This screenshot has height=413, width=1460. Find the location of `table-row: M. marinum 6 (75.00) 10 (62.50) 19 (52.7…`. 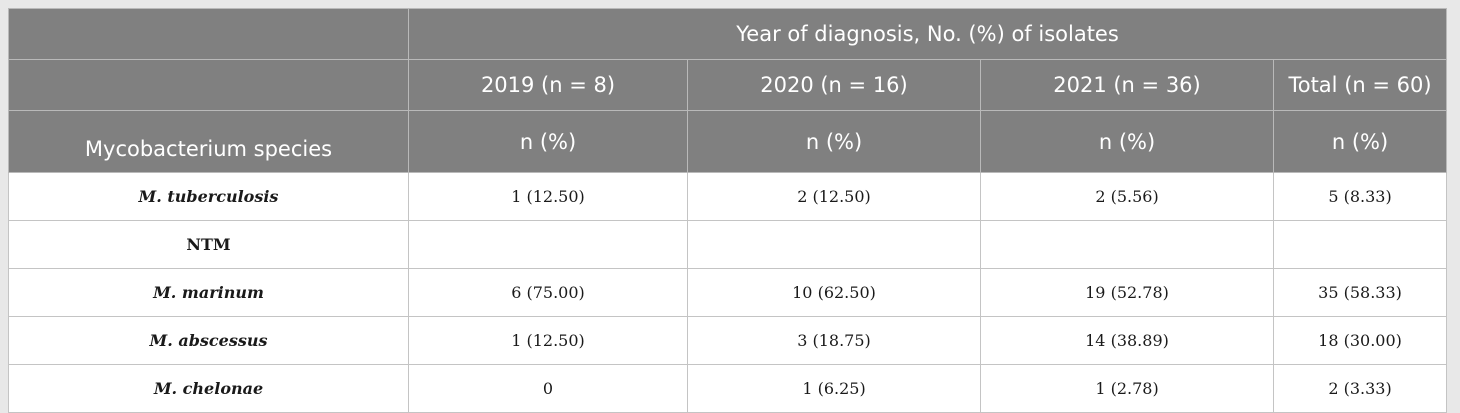

table-row: M. marinum 6 (75.00) 10 (62.50) 19 (52.7… is located at coordinates (728, 292).